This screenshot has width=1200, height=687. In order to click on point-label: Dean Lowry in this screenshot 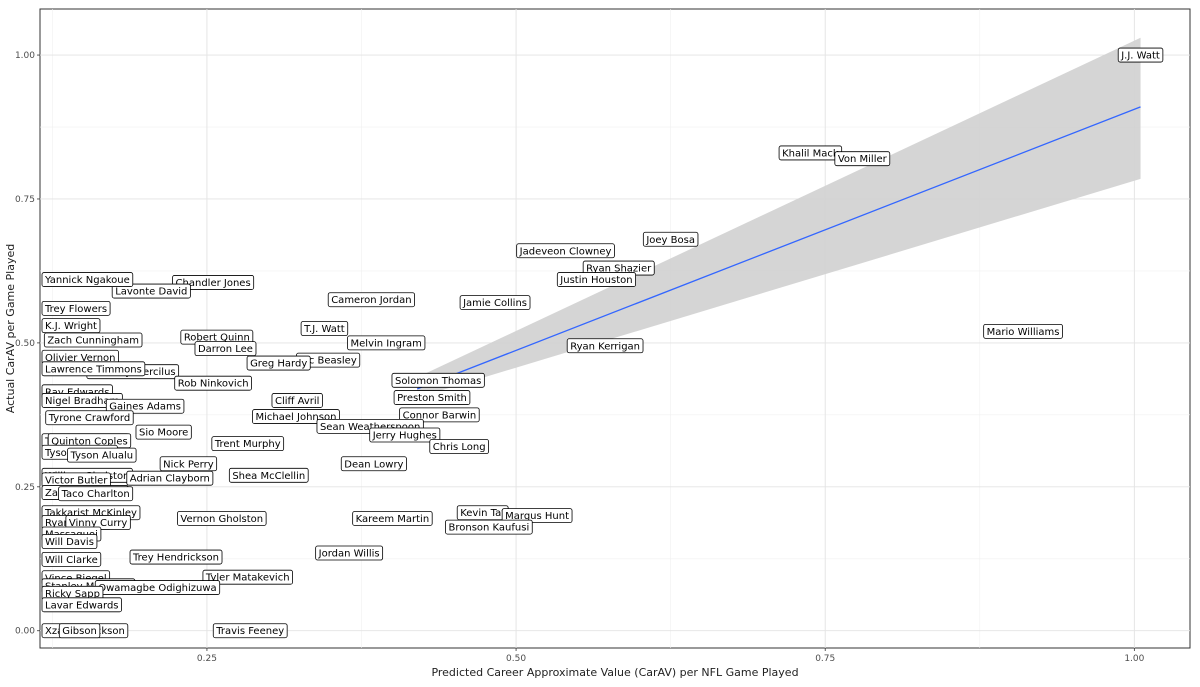, I will do `click(373, 464)`.